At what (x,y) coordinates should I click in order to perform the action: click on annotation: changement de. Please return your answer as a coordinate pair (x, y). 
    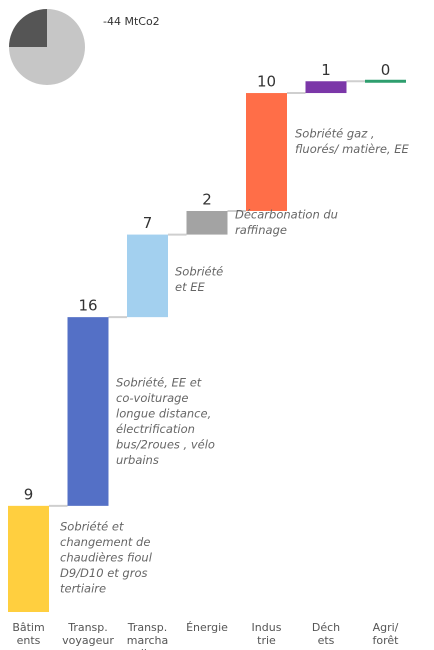
    Looking at the image, I should click on (105, 542).